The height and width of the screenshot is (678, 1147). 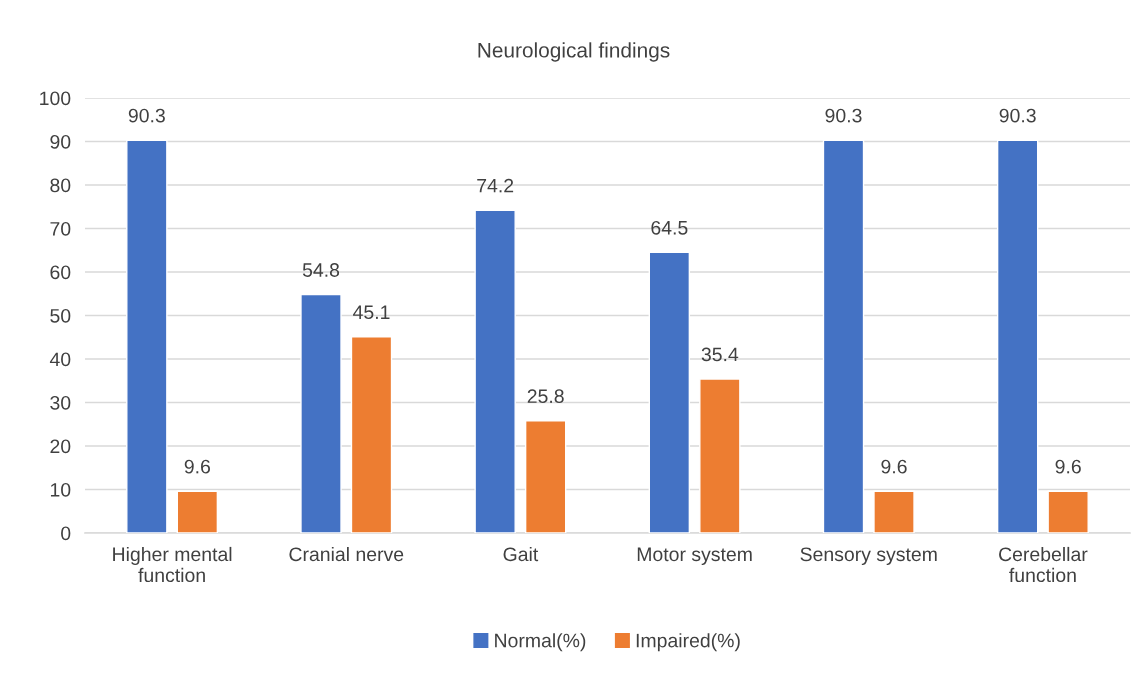 I want to click on y-tick-label: 50, so click(x=60, y=315).